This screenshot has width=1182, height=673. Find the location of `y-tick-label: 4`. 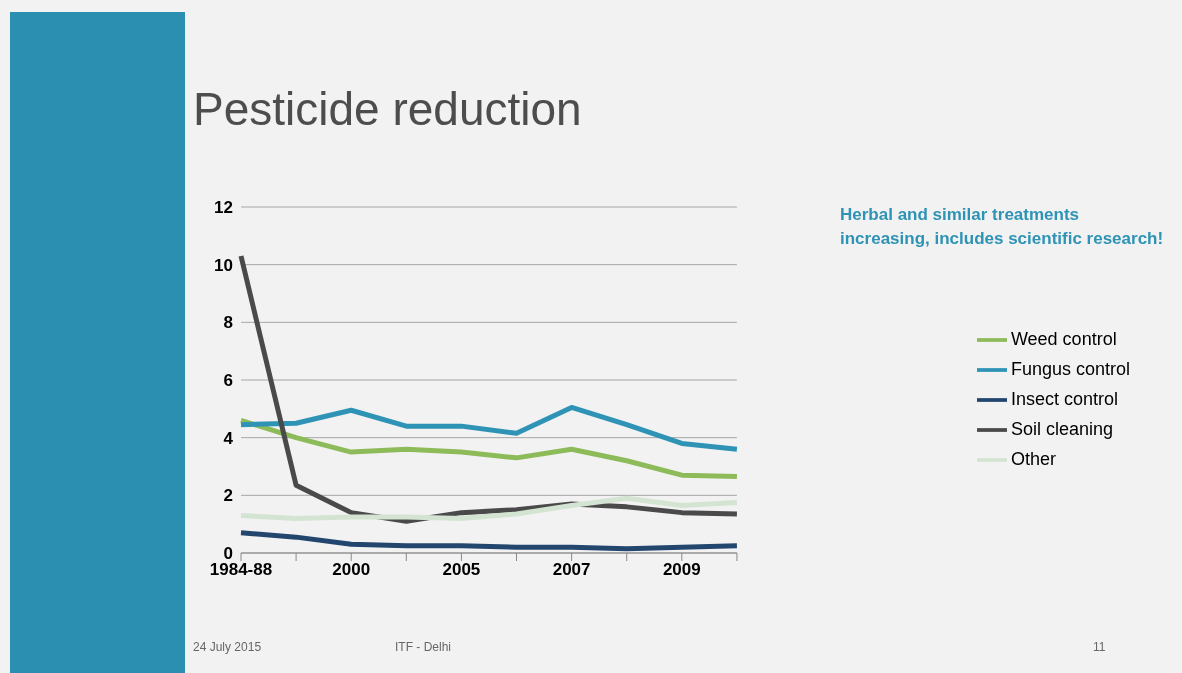

y-tick-label: 4 is located at coordinates (228, 438).